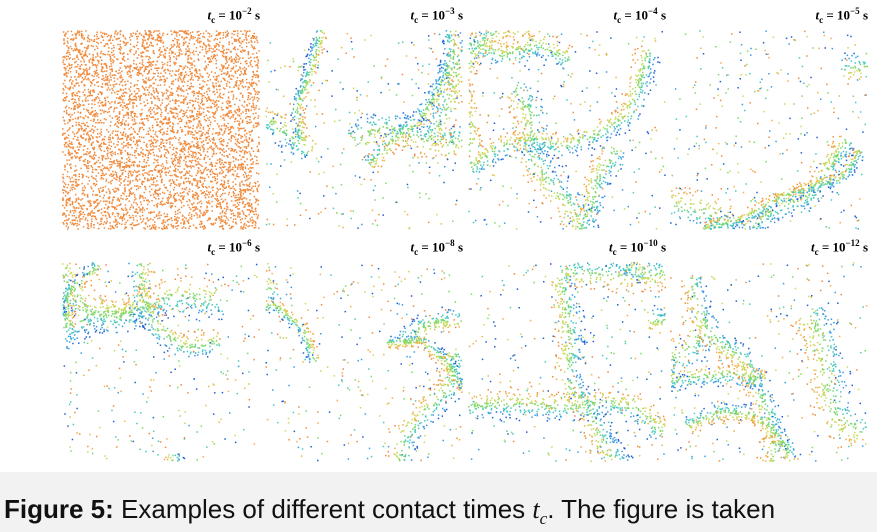  I want to click on panel-title: tc = 10−3 s, so click(388, 15).